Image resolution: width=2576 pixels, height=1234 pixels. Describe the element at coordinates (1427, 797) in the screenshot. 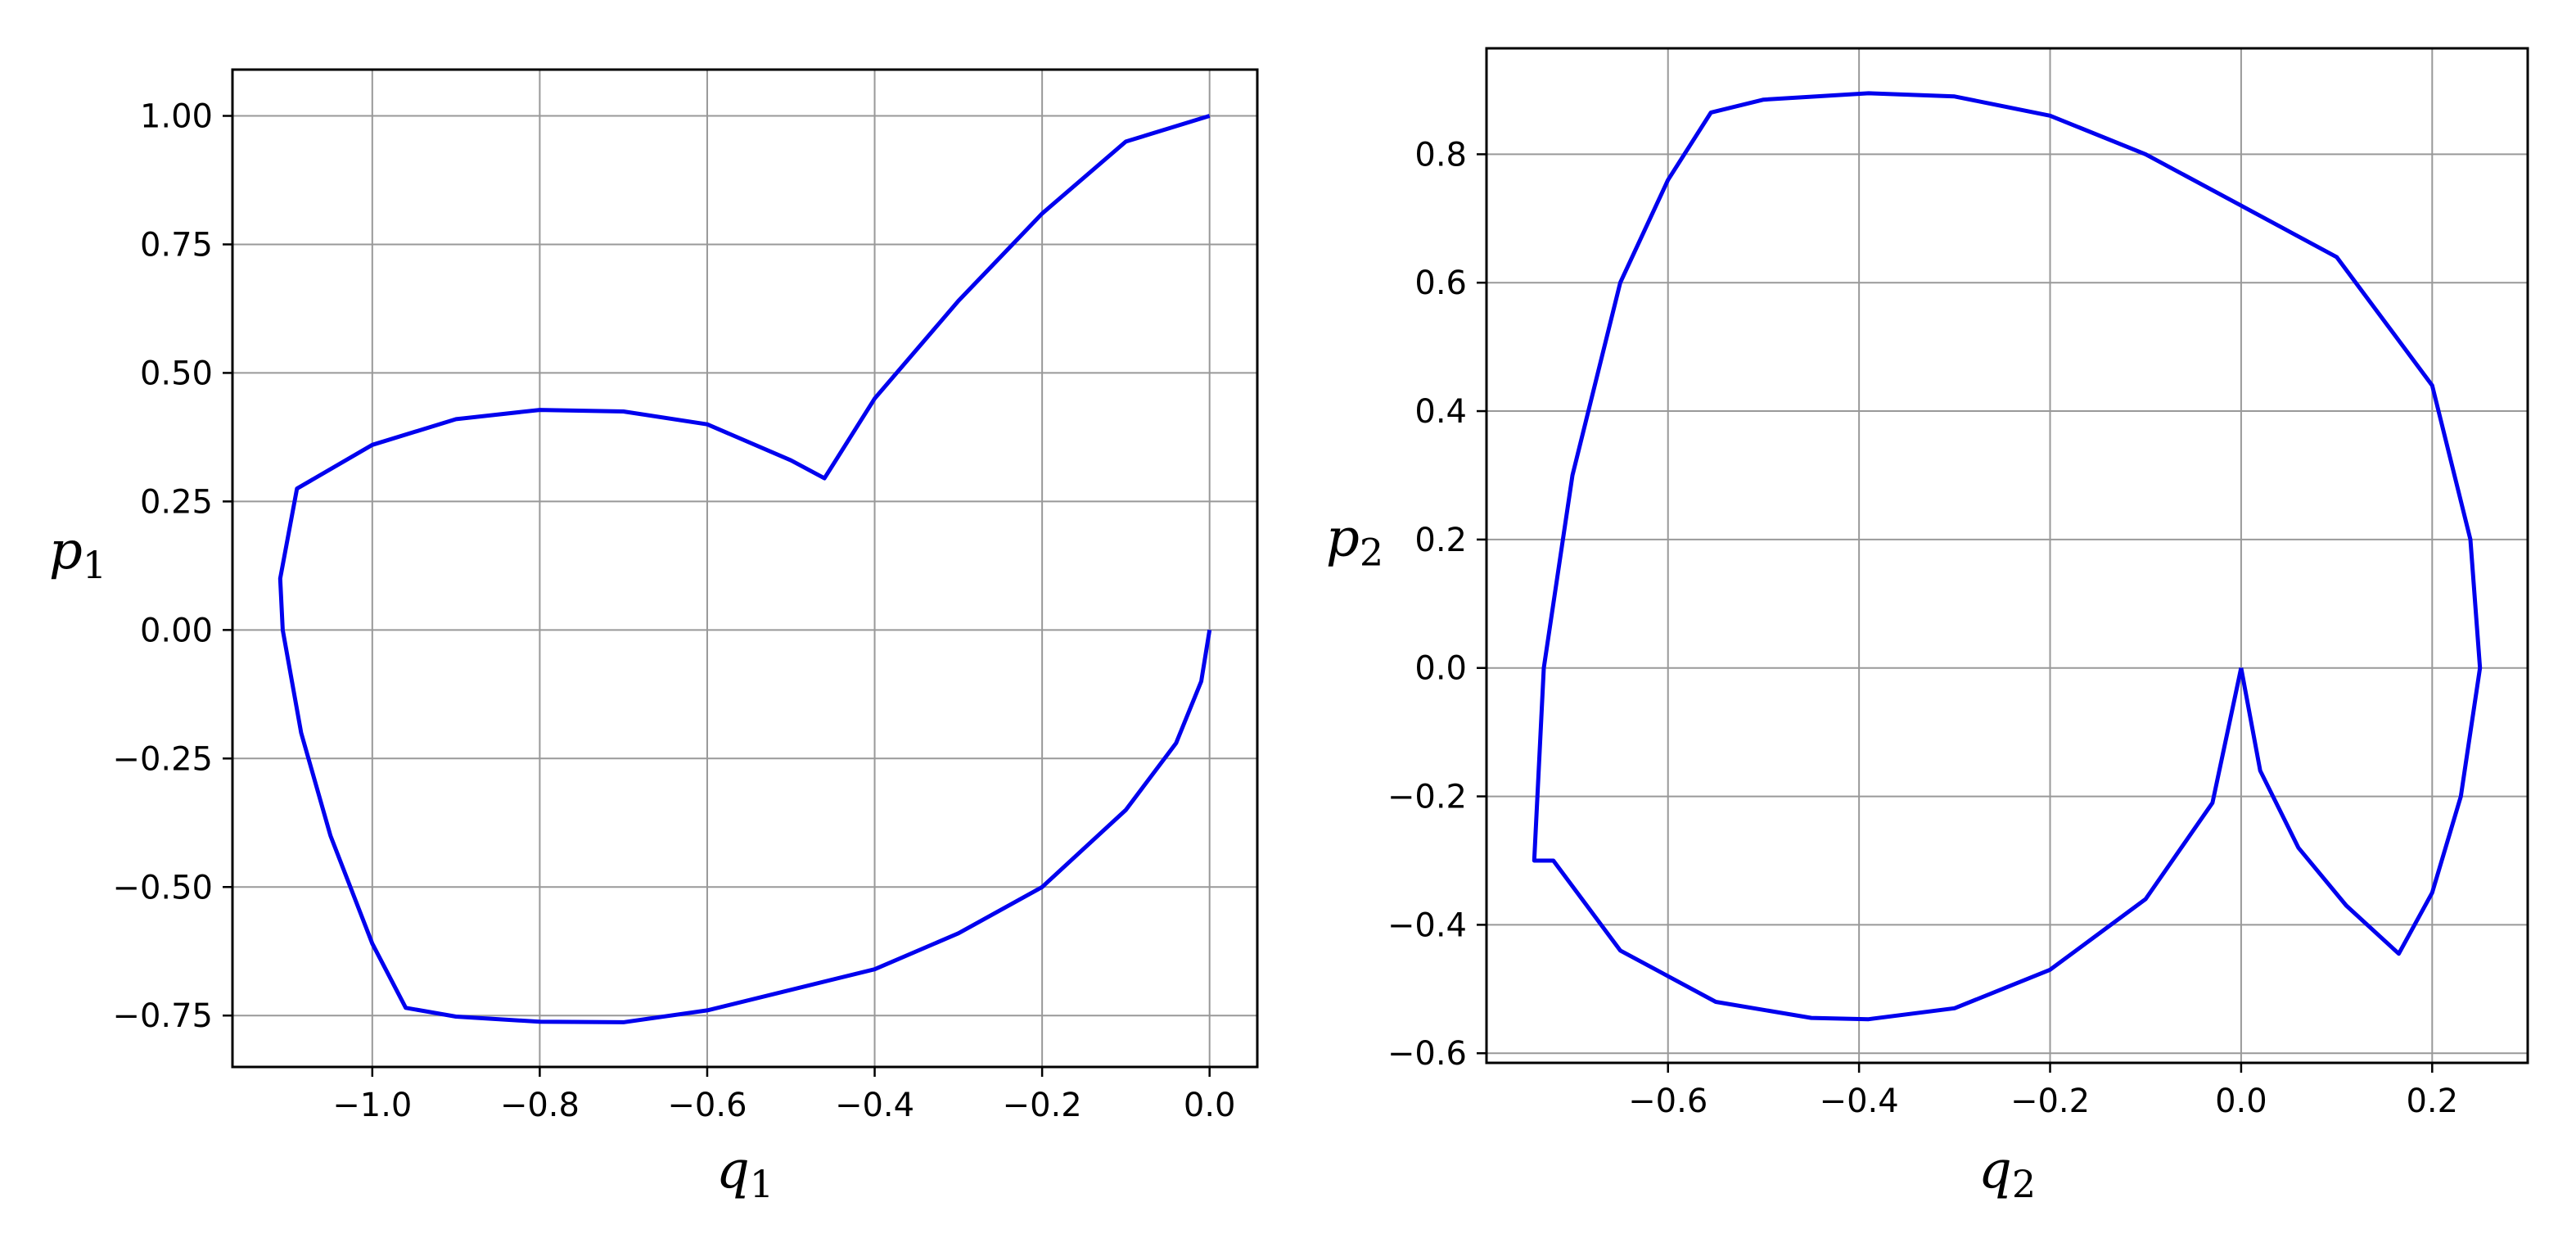

I see `y-tick-label: −0.2` at that location.